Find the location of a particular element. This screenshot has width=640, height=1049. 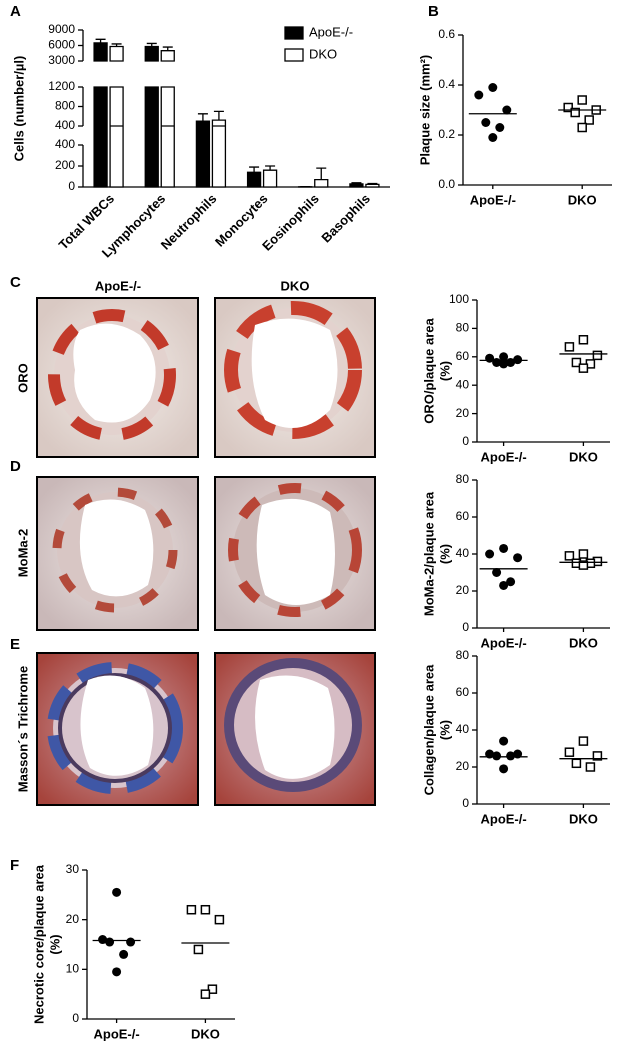

y-tick-label: 0.0 is located at coordinates (446, 184).